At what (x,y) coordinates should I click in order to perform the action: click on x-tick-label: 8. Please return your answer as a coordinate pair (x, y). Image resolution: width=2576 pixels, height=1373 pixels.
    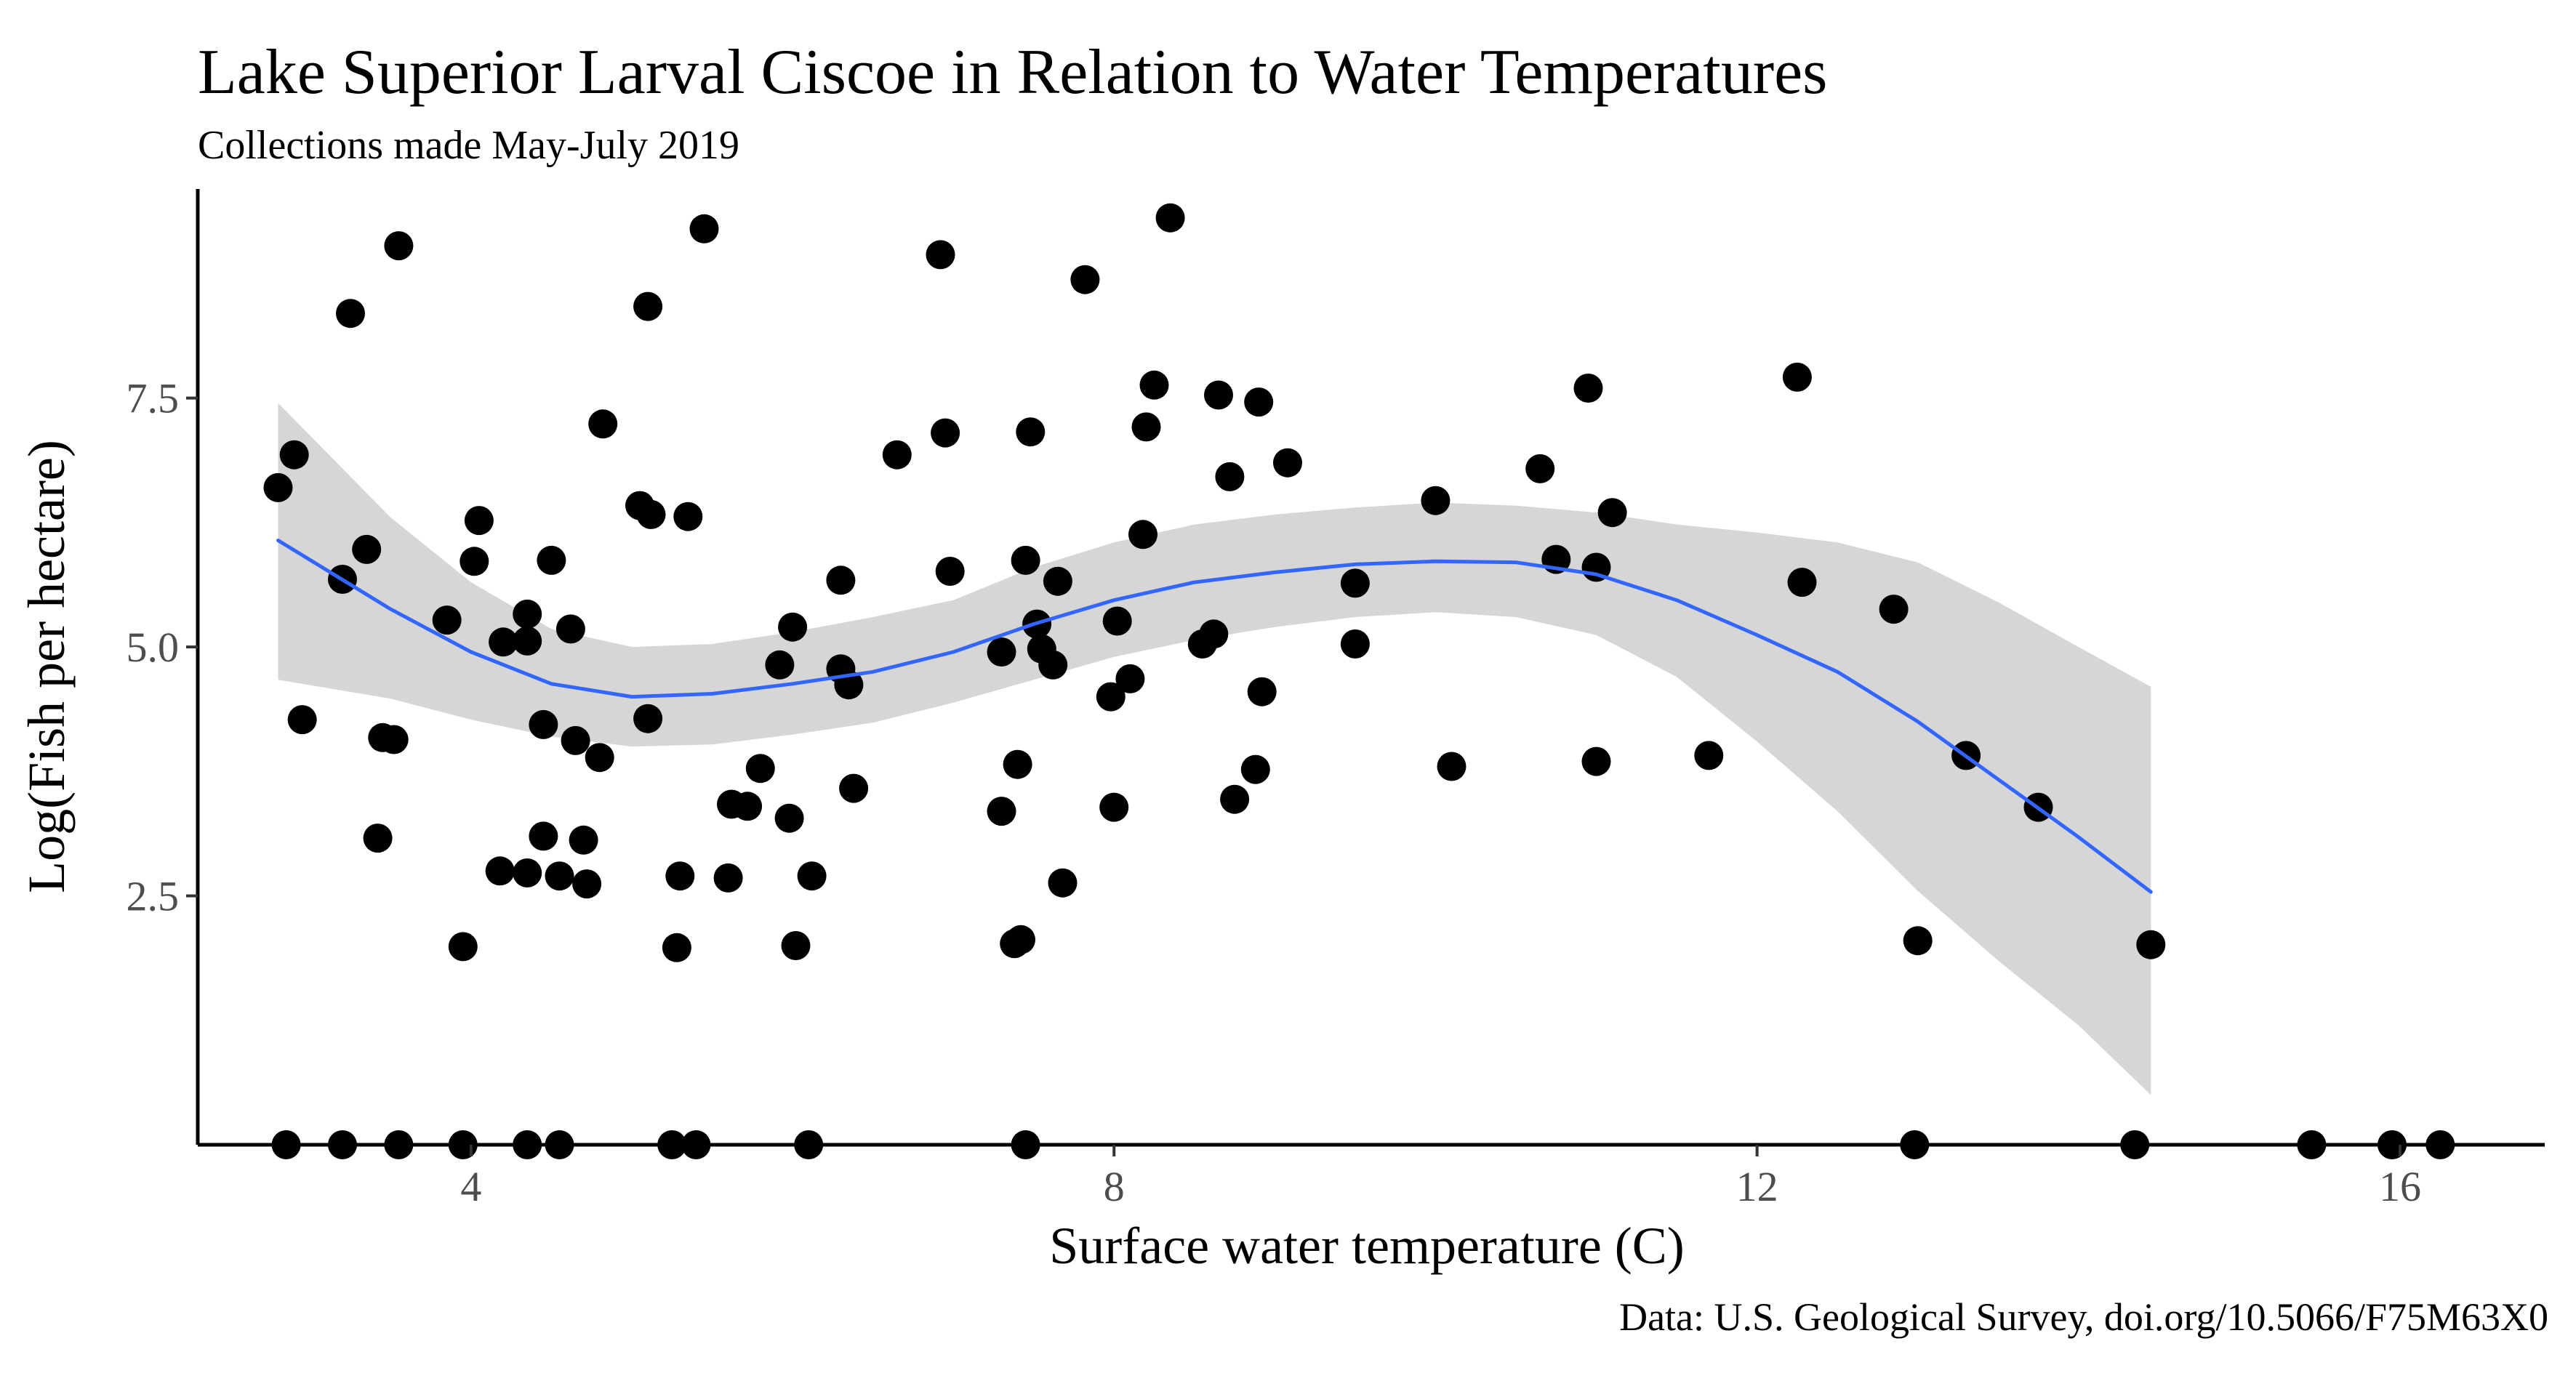
    Looking at the image, I should click on (1114, 1186).